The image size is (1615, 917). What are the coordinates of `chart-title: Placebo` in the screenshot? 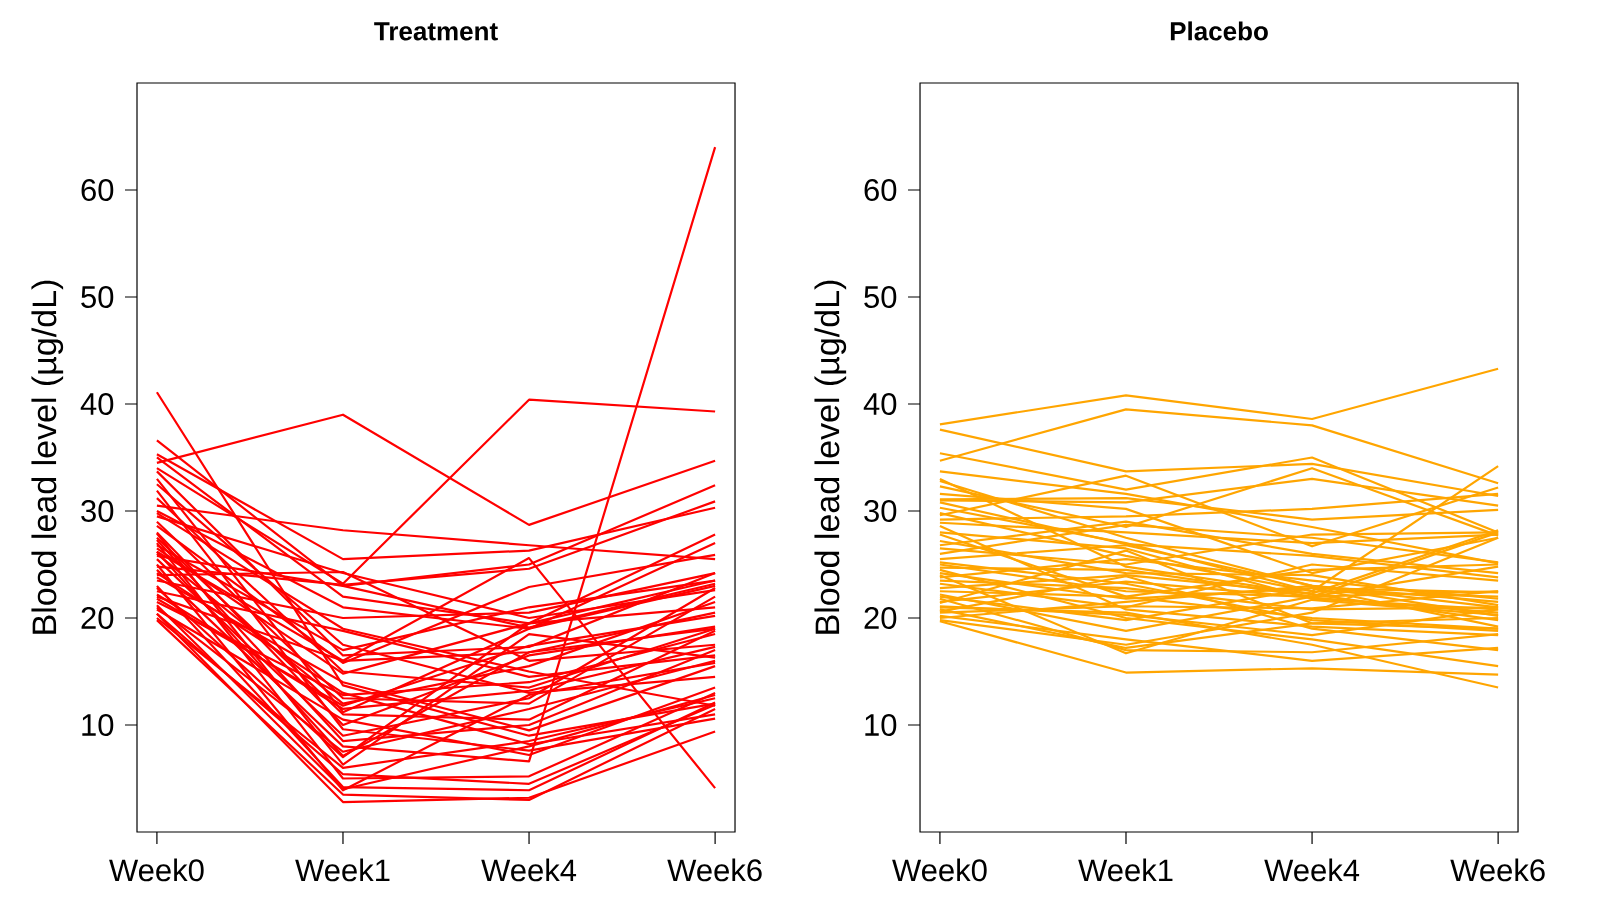 It's located at (1219, 31).